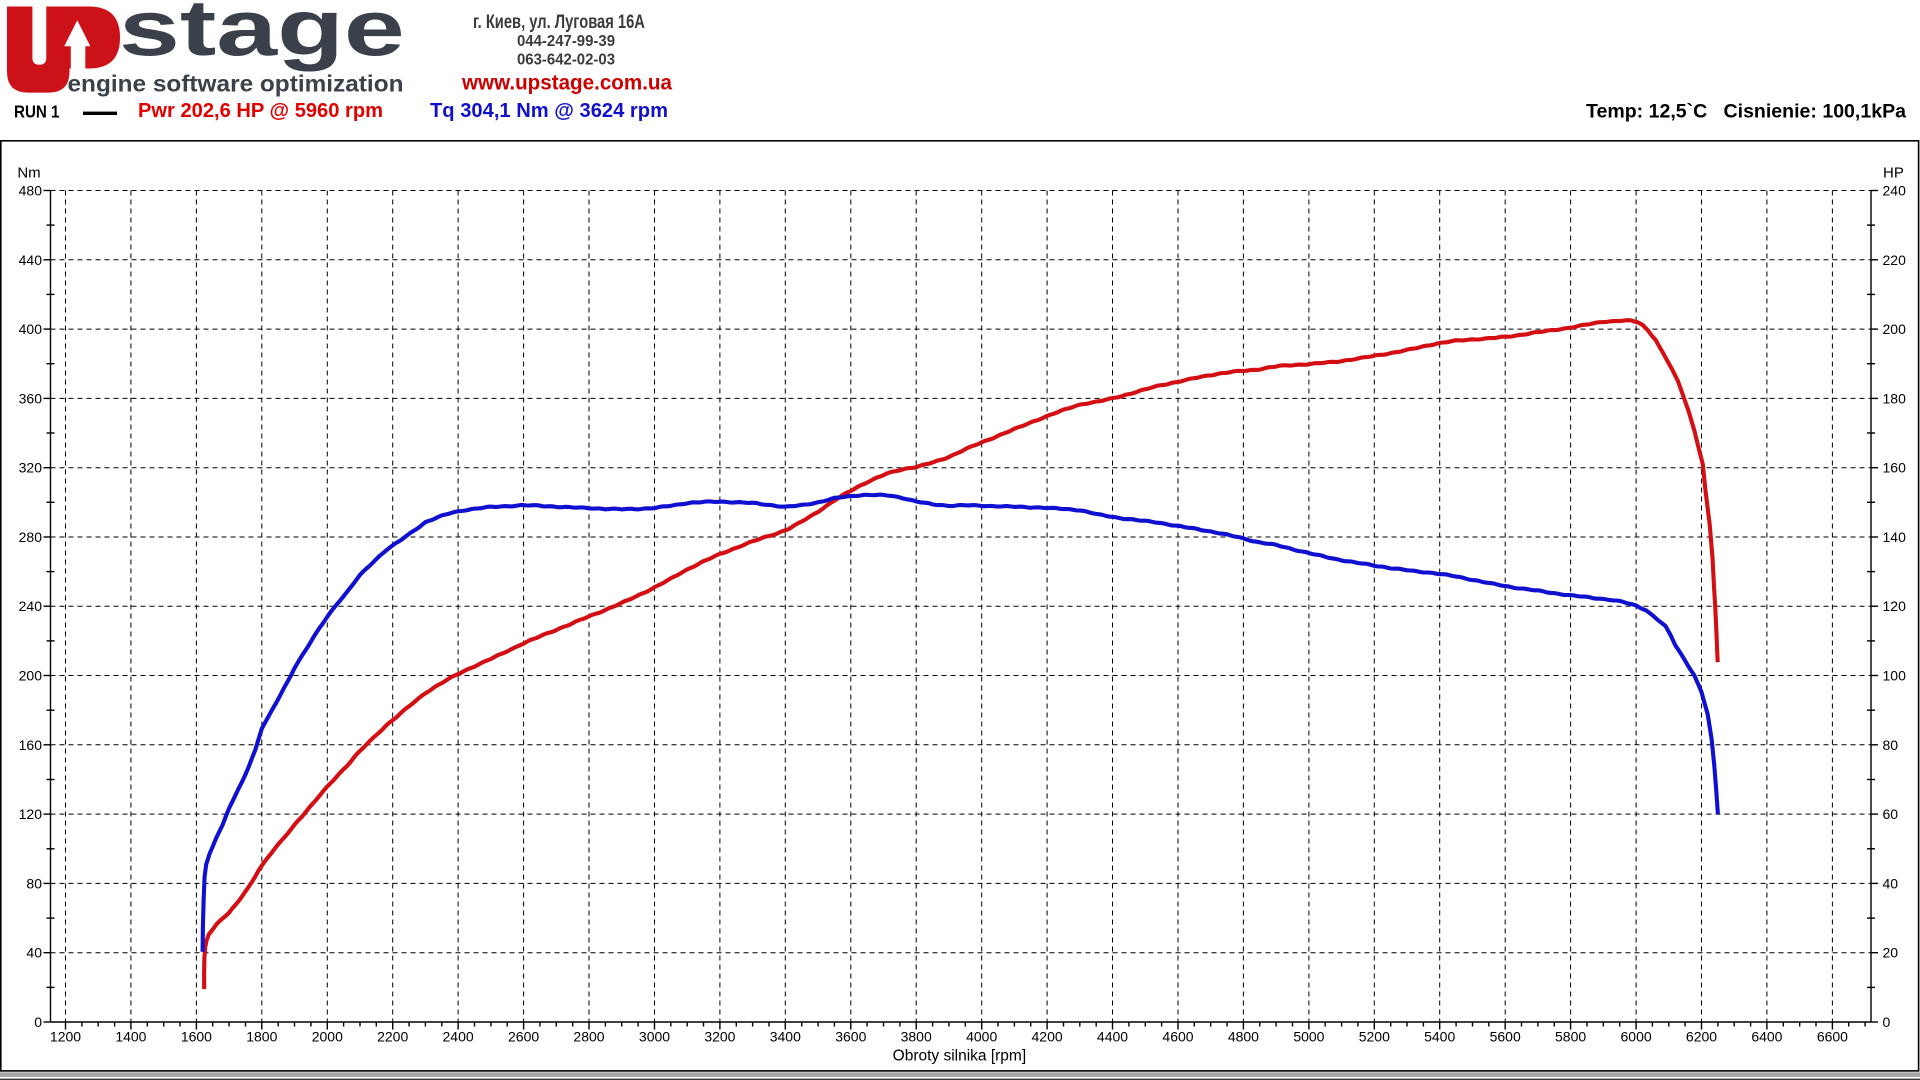 Image resolution: width=1920 pixels, height=1080 pixels. I want to click on svg-text: 360, so click(31, 398).